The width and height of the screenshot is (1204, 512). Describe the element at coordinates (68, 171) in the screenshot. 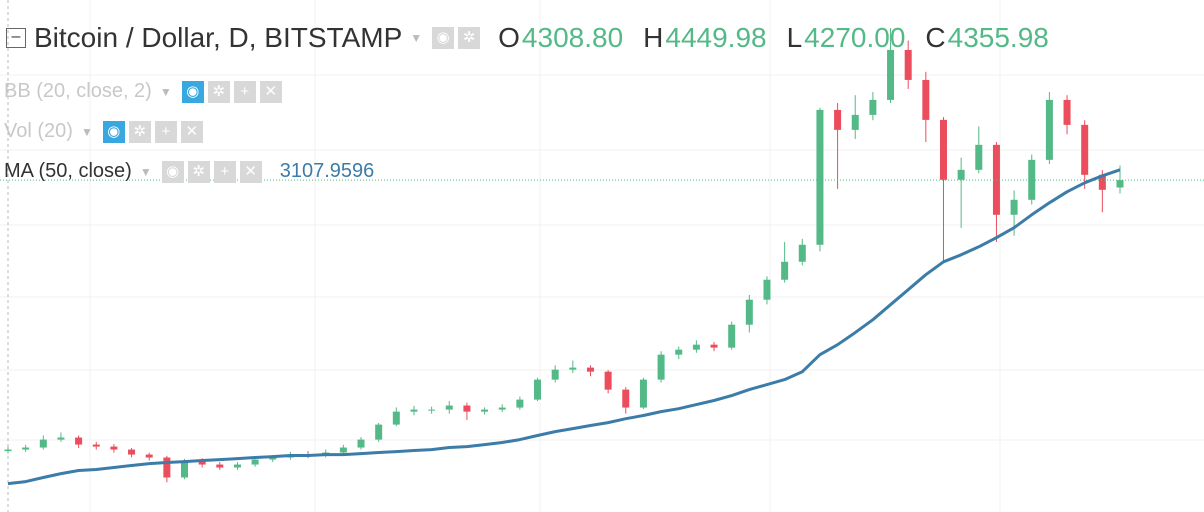

I see `indicator-name: MA (50, close)` at that location.